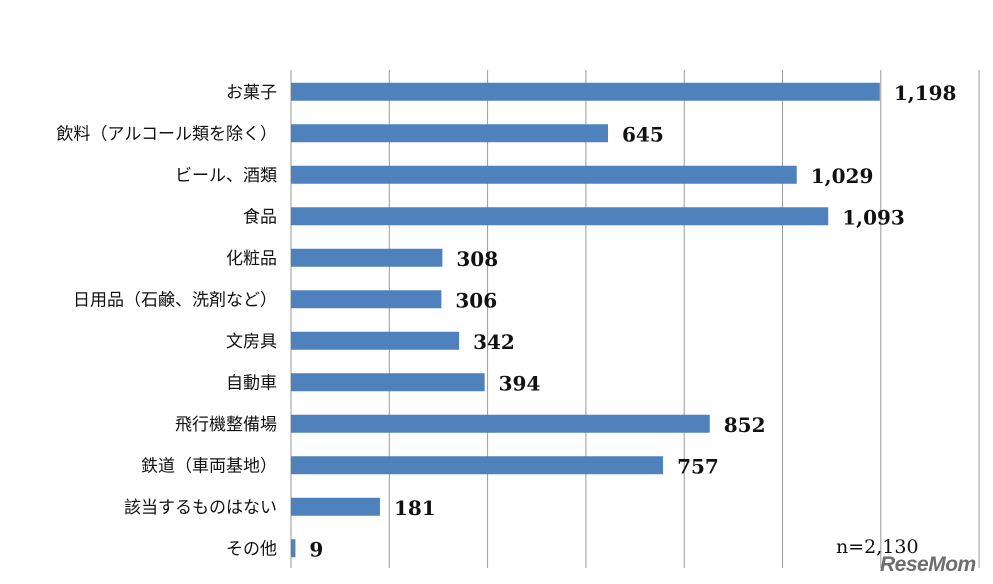 The image size is (993, 584). I want to click on category-label: 鉄道（車両基地）, so click(209, 466).